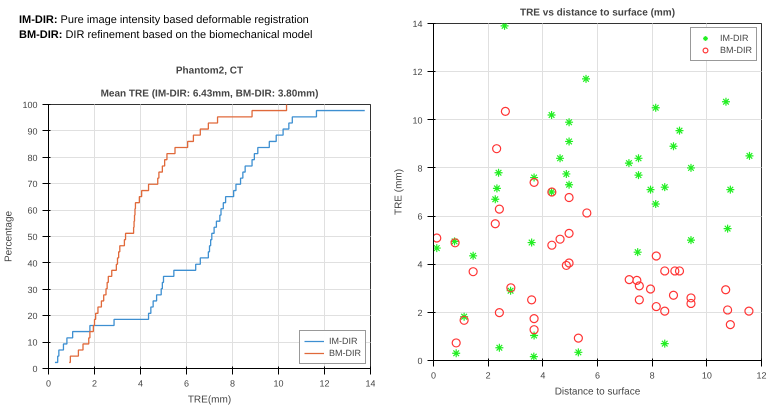 The width and height of the screenshot is (772, 405). What do you see at coordinates (417, 72) in the screenshot?
I see `y-tick-label: 12` at bounding box center [417, 72].